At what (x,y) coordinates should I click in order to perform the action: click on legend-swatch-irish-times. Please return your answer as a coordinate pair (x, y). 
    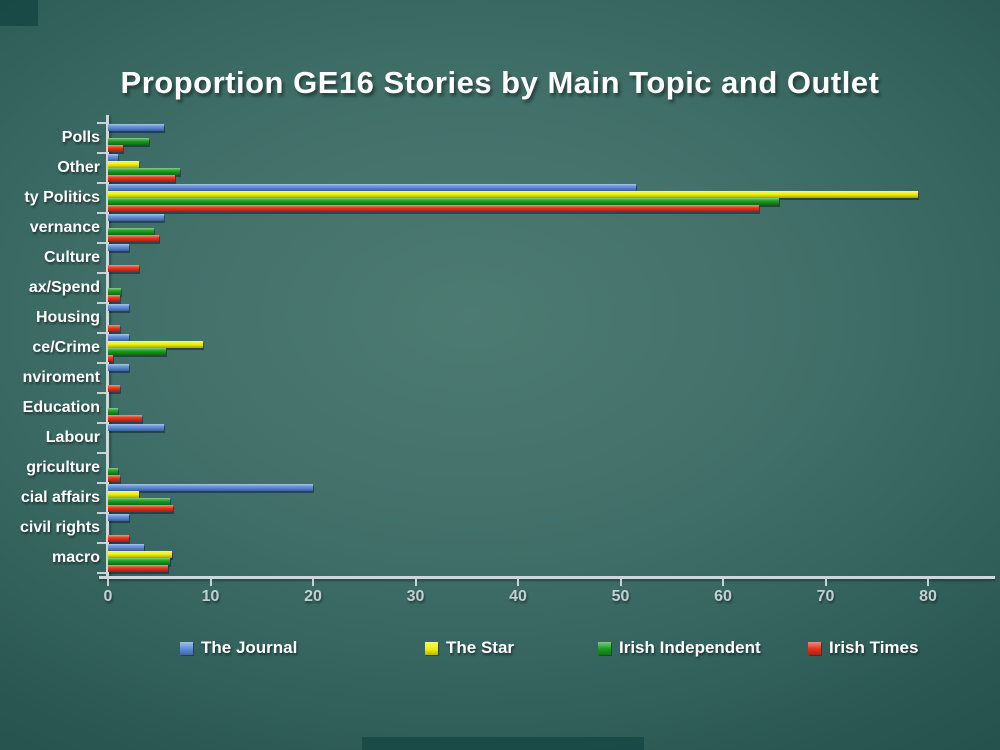
    Looking at the image, I should click on (814, 648).